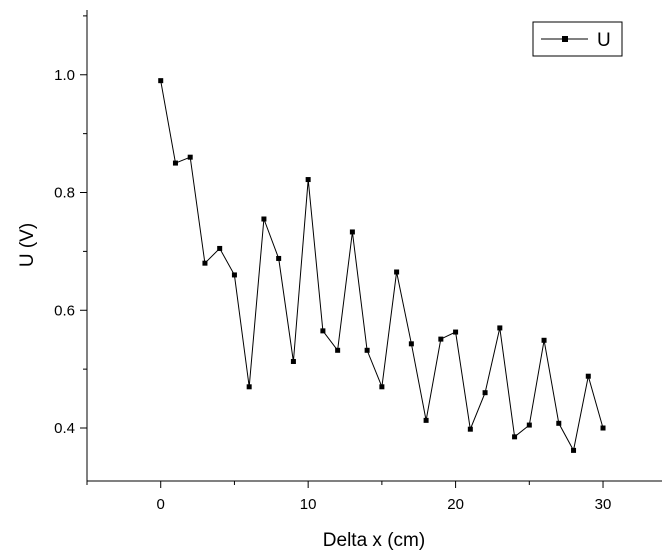  What do you see at coordinates (604, 40) in the screenshot?
I see `legend-label-u: U` at bounding box center [604, 40].